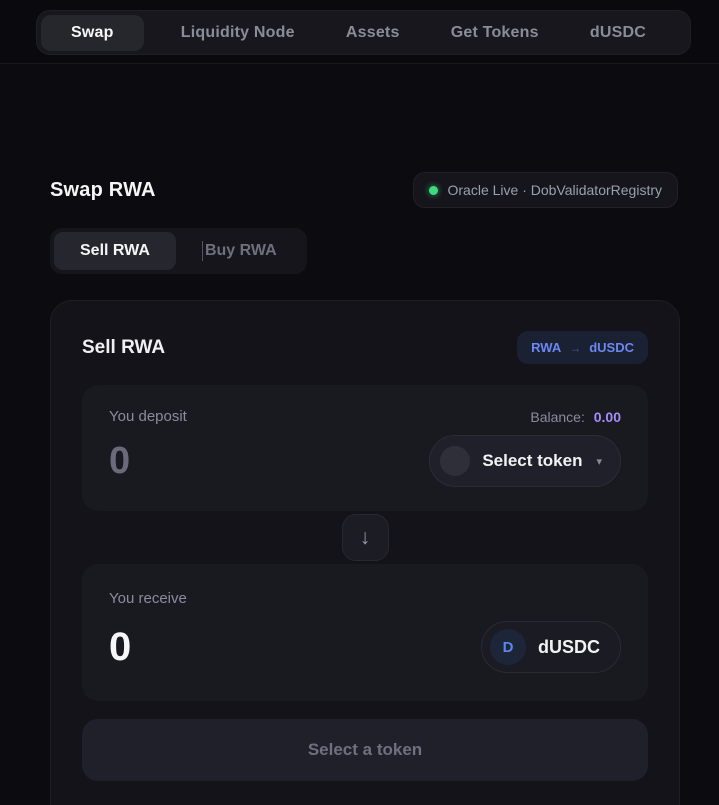 Image resolution: width=719 pixels, height=805 pixels. I want to click on nav-tab-liquidity-node: Liquidity Node, so click(237, 32).